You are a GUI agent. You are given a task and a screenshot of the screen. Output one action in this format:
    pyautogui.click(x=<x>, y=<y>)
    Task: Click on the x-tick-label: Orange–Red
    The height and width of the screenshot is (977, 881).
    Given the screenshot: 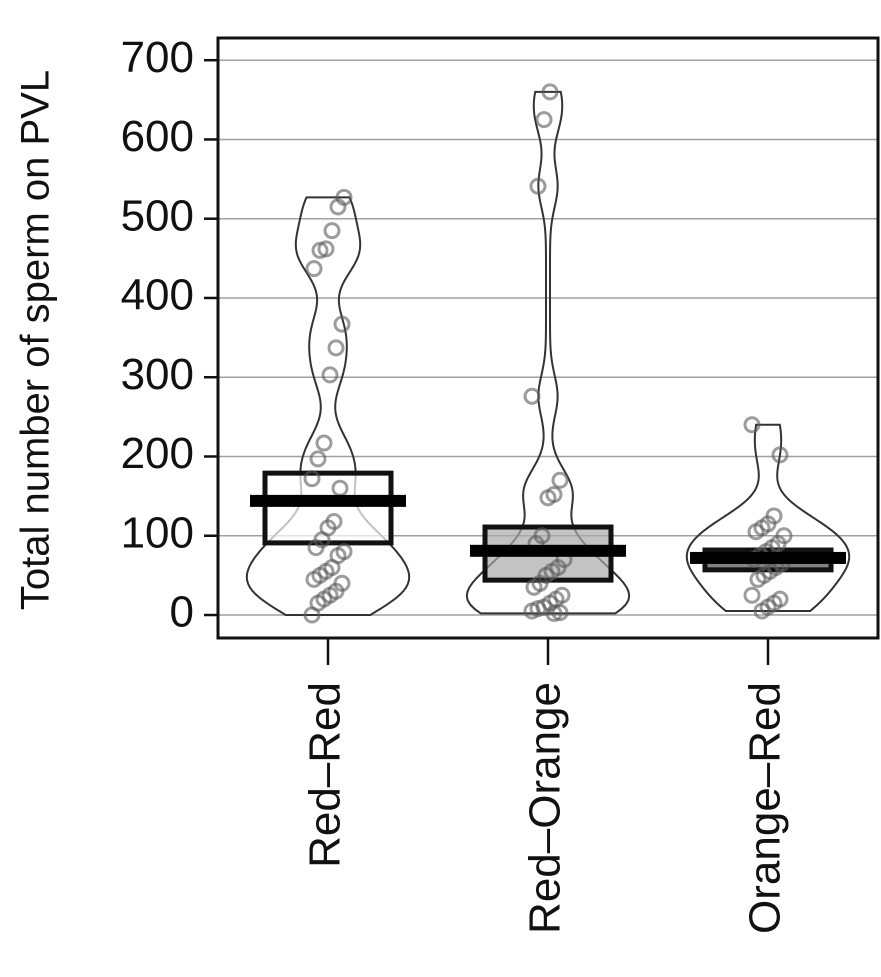 What is the action you would take?
    pyautogui.click(x=765, y=808)
    